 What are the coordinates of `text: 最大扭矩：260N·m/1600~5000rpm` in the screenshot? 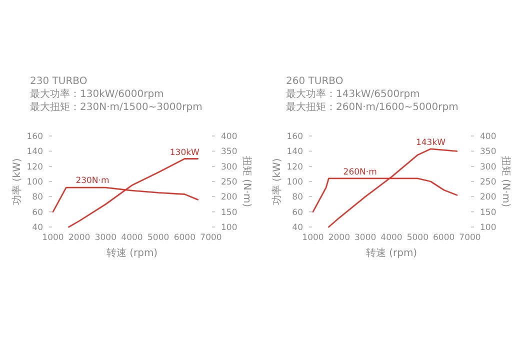 It's located at (372, 107).